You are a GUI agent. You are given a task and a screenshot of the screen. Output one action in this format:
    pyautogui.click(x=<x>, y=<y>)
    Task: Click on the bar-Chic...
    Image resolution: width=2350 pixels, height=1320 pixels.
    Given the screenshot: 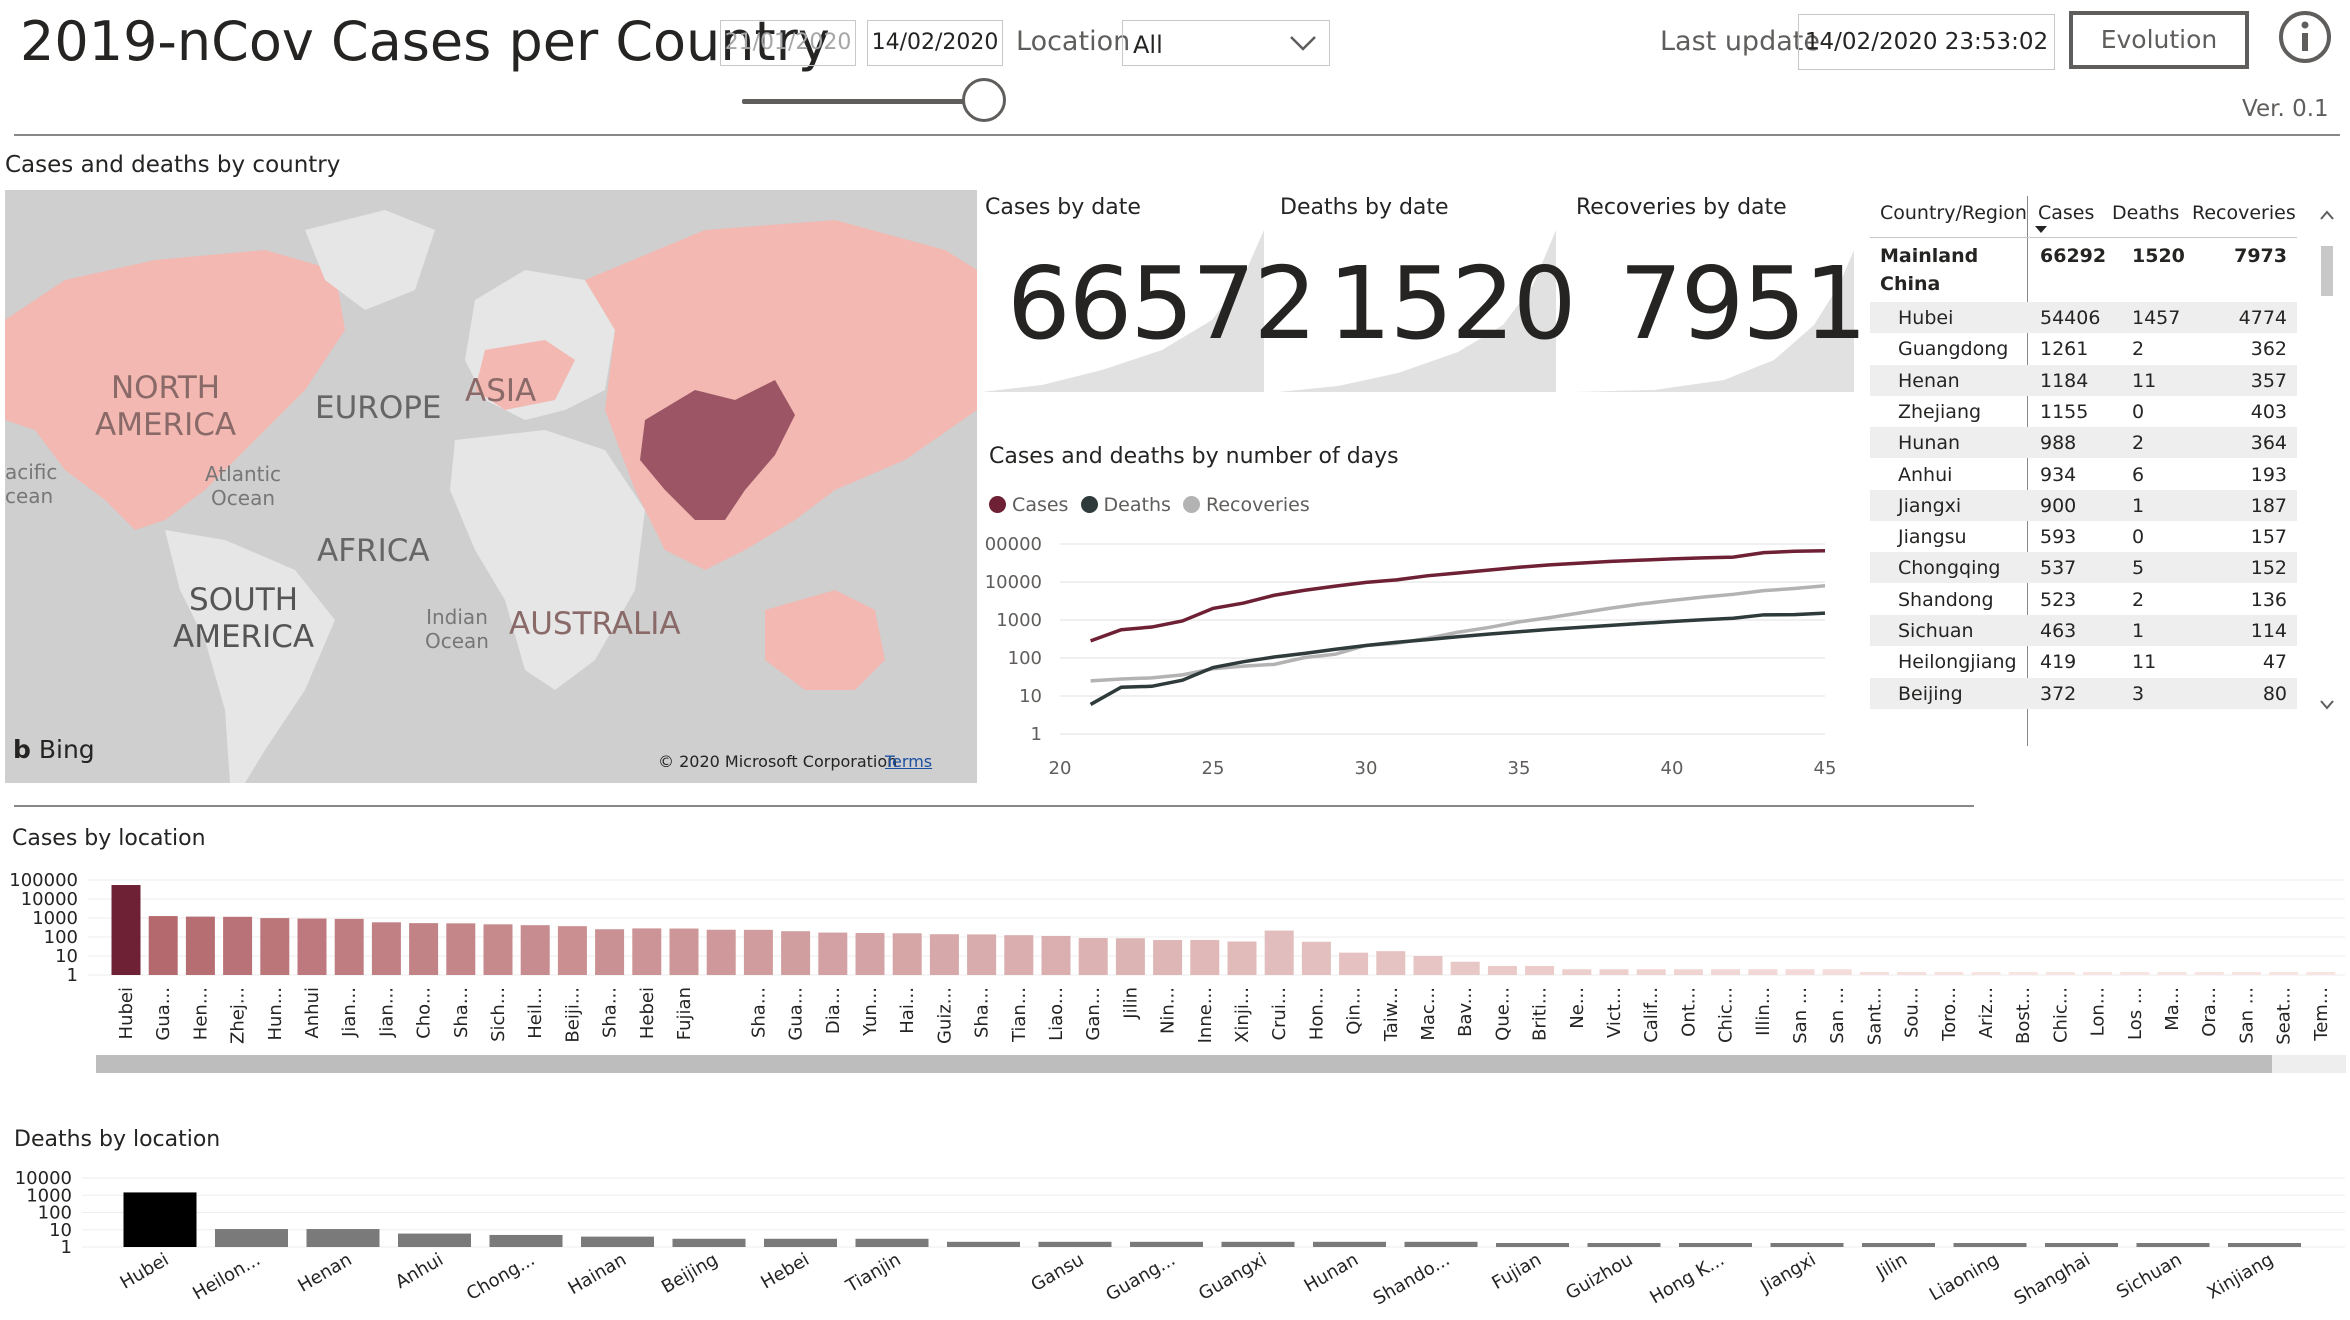 What is the action you would take?
    pyautogui.click(x=2060, y=973)
    